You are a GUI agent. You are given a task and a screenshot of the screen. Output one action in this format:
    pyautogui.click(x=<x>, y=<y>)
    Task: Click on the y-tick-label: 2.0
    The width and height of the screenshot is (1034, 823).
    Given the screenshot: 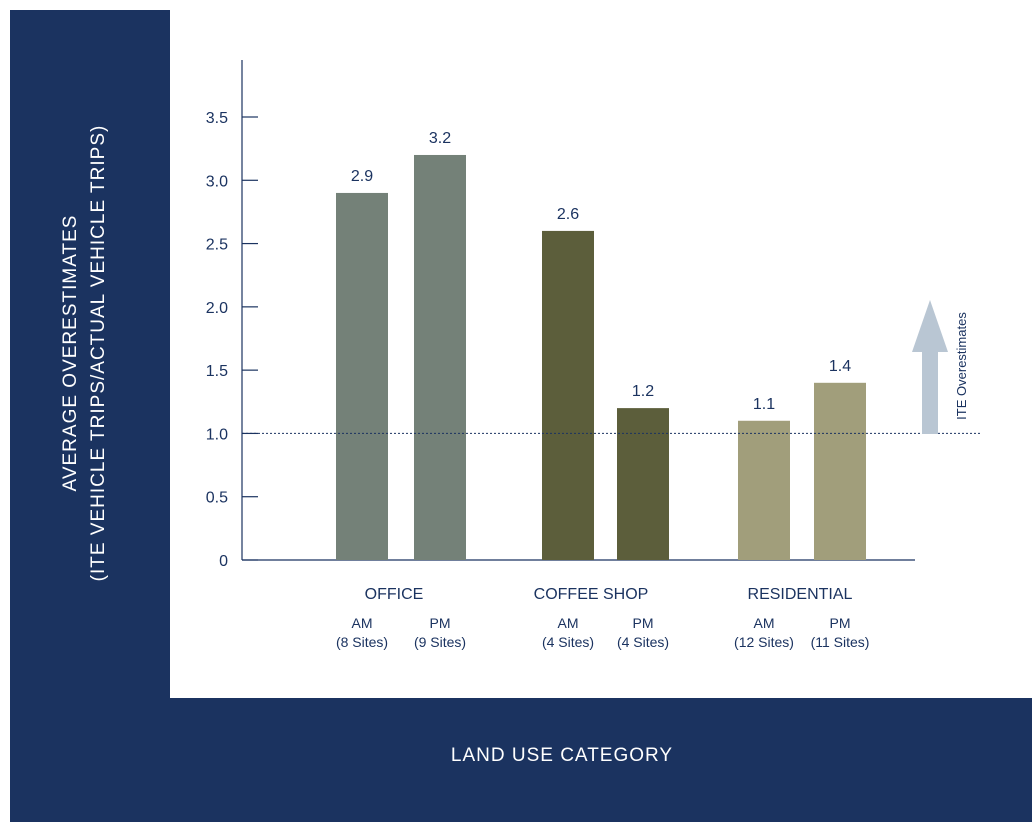 What is the action you would take?
    pyautogui.click(x=217, y=308)
    